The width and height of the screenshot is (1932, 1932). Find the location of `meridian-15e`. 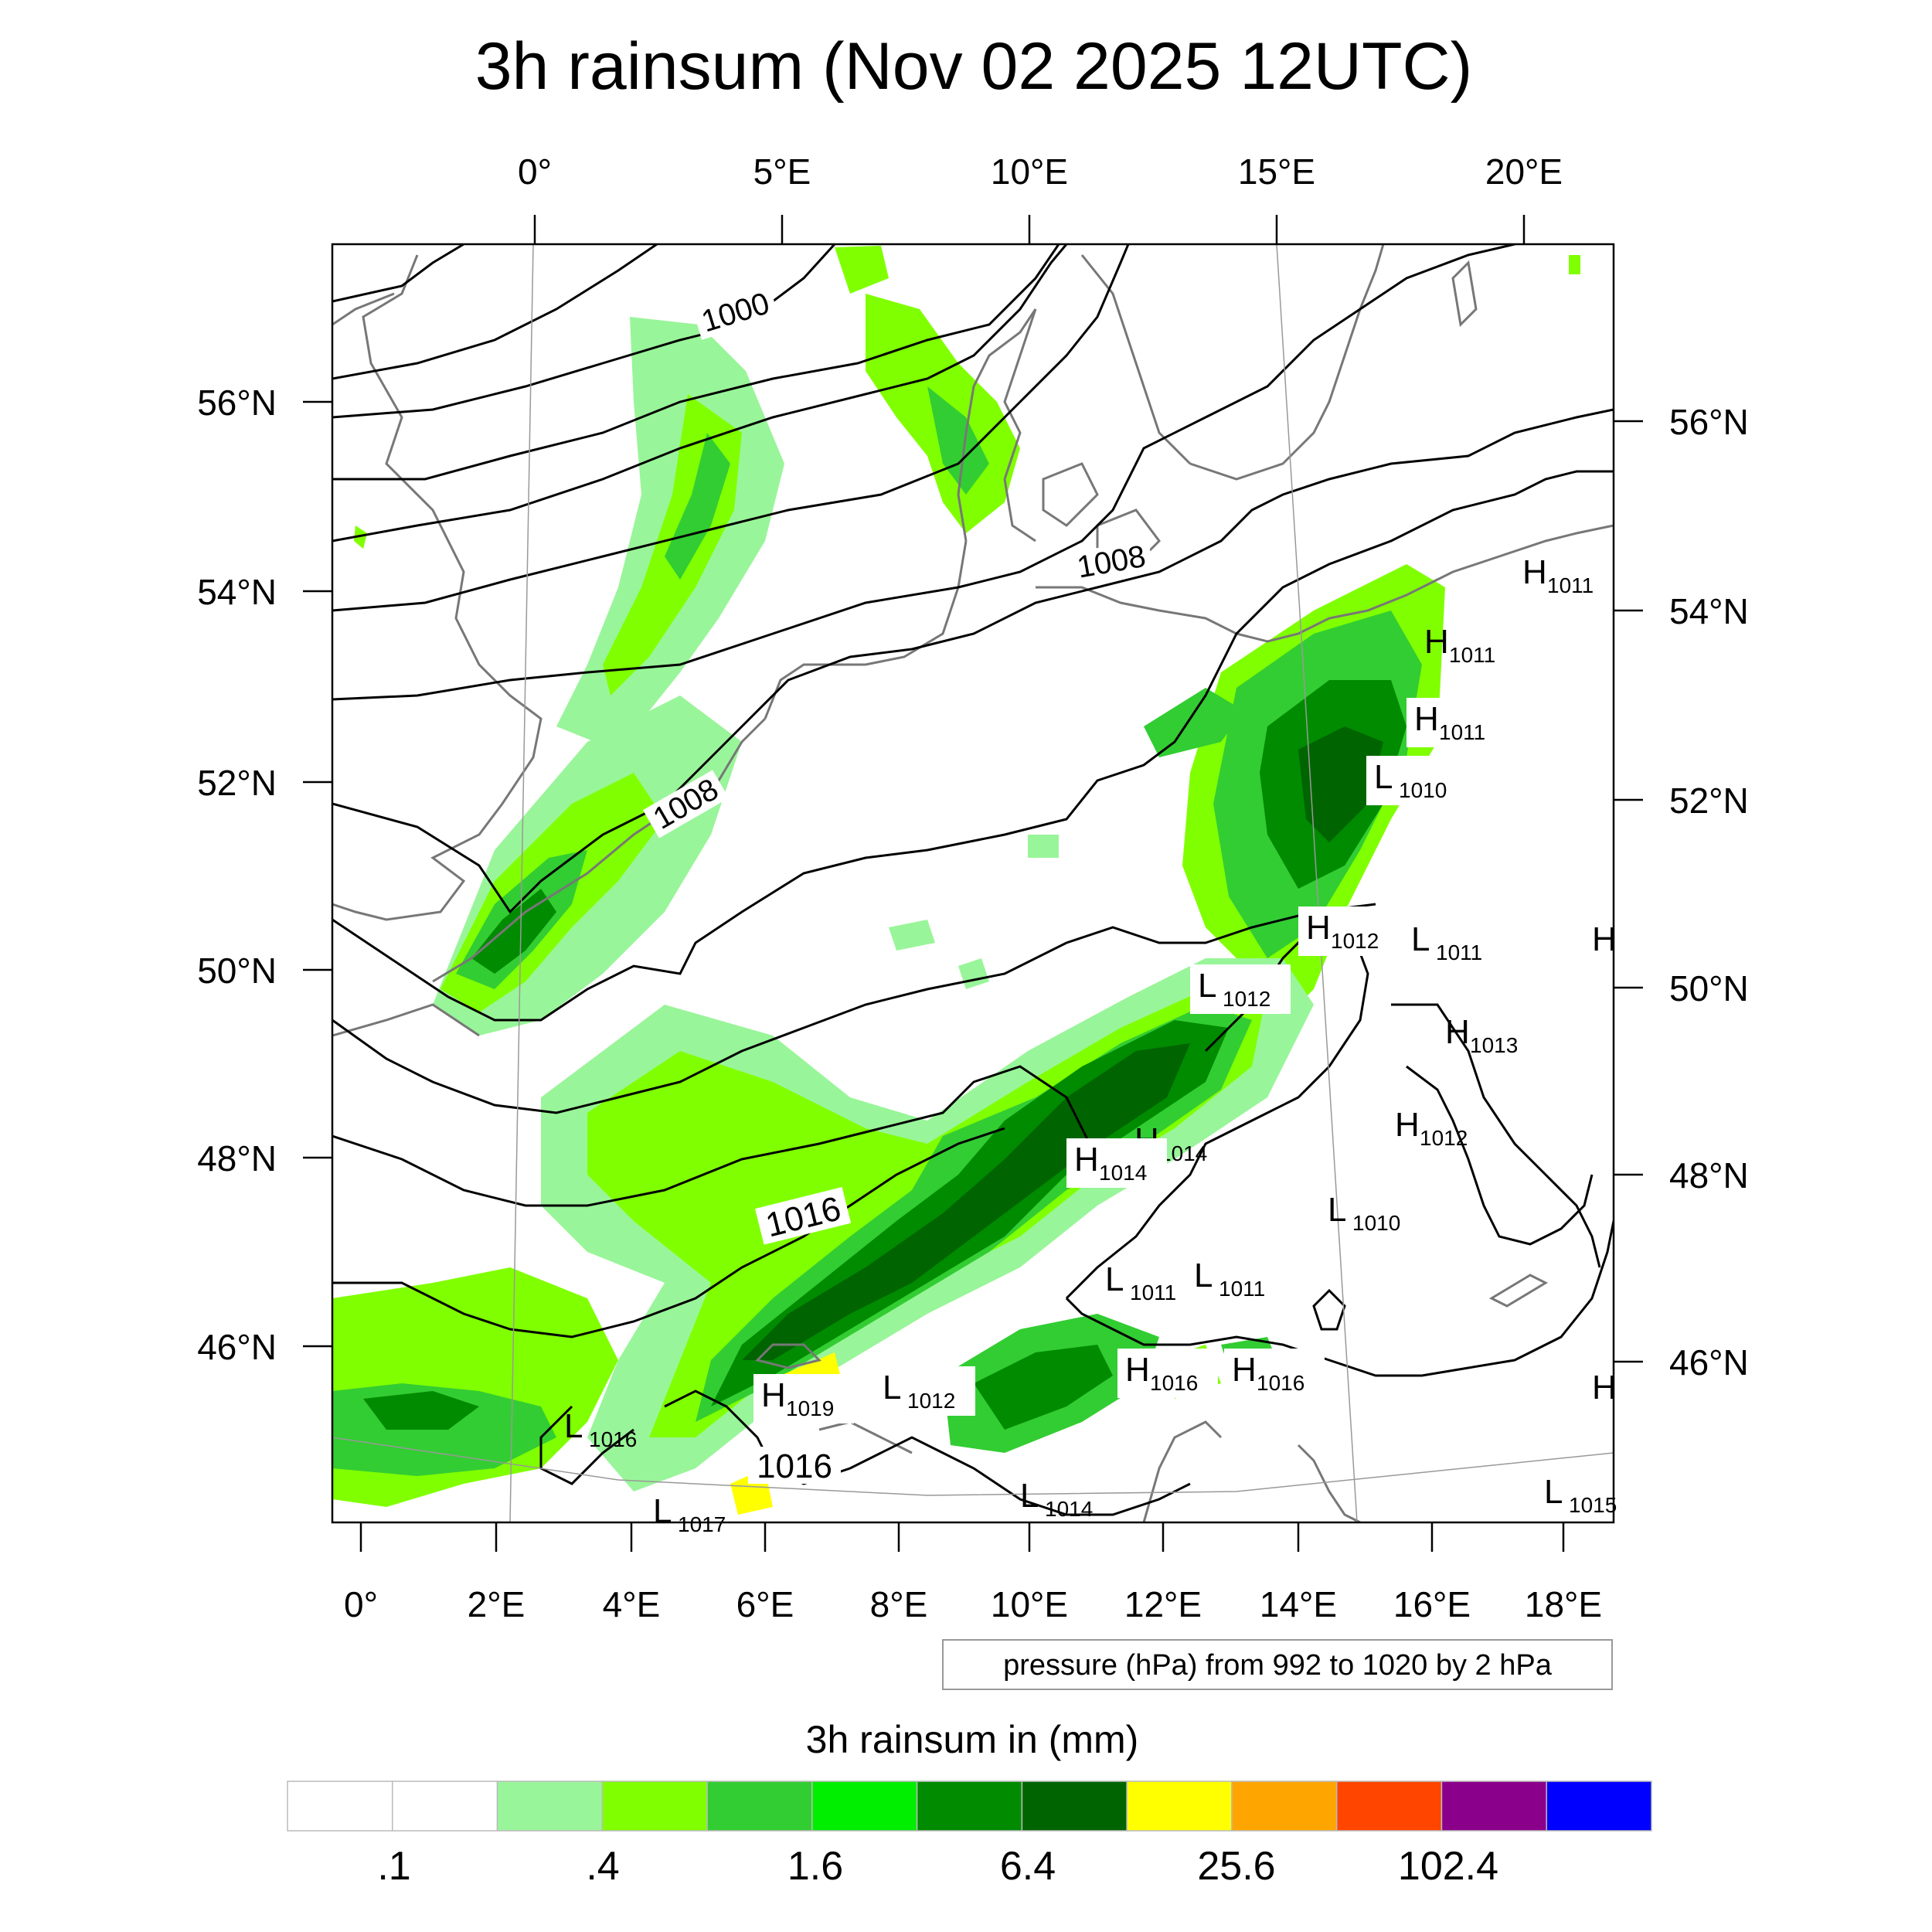

meridian-15e is located at coordinates (1317, 883).